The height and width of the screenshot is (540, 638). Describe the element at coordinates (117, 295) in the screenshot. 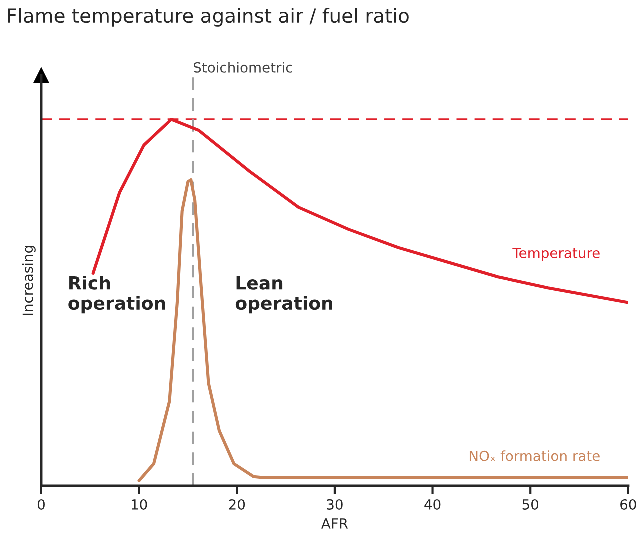

I see `annotation: Rich operation` at that location.